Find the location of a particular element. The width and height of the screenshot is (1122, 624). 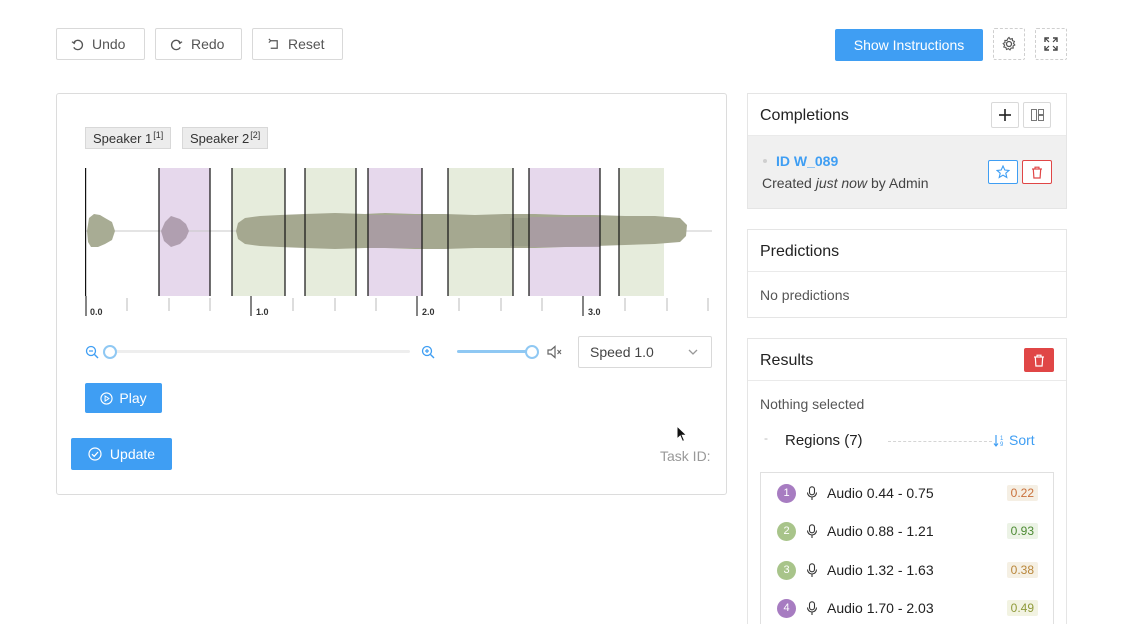

region-text: Audio 0.44 - 0.75 is located at coordinates (880, 493).